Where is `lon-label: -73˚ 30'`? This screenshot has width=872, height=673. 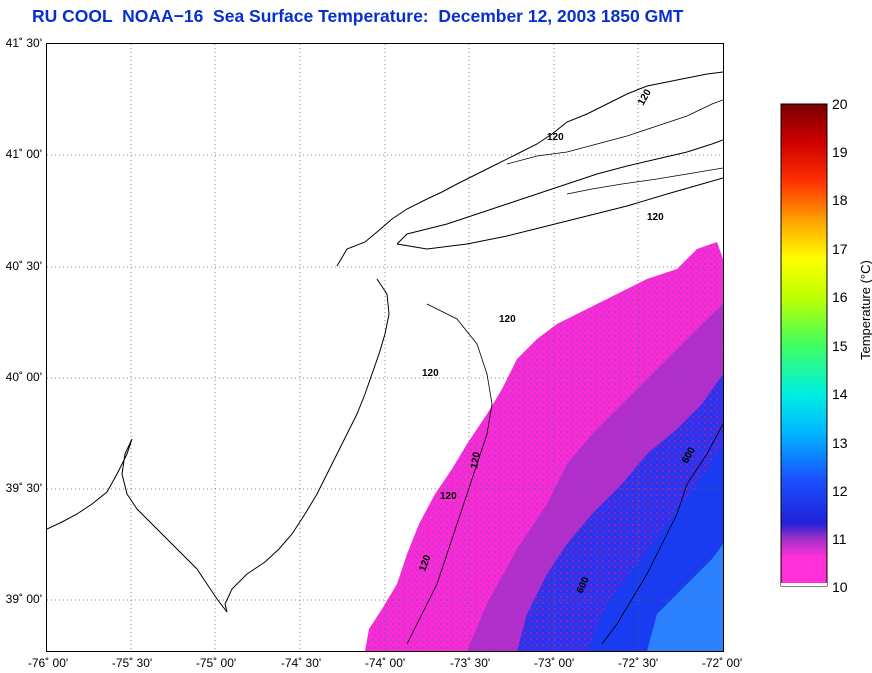 lon-label: -73˚ 30' is located at coordinates (470, 663).